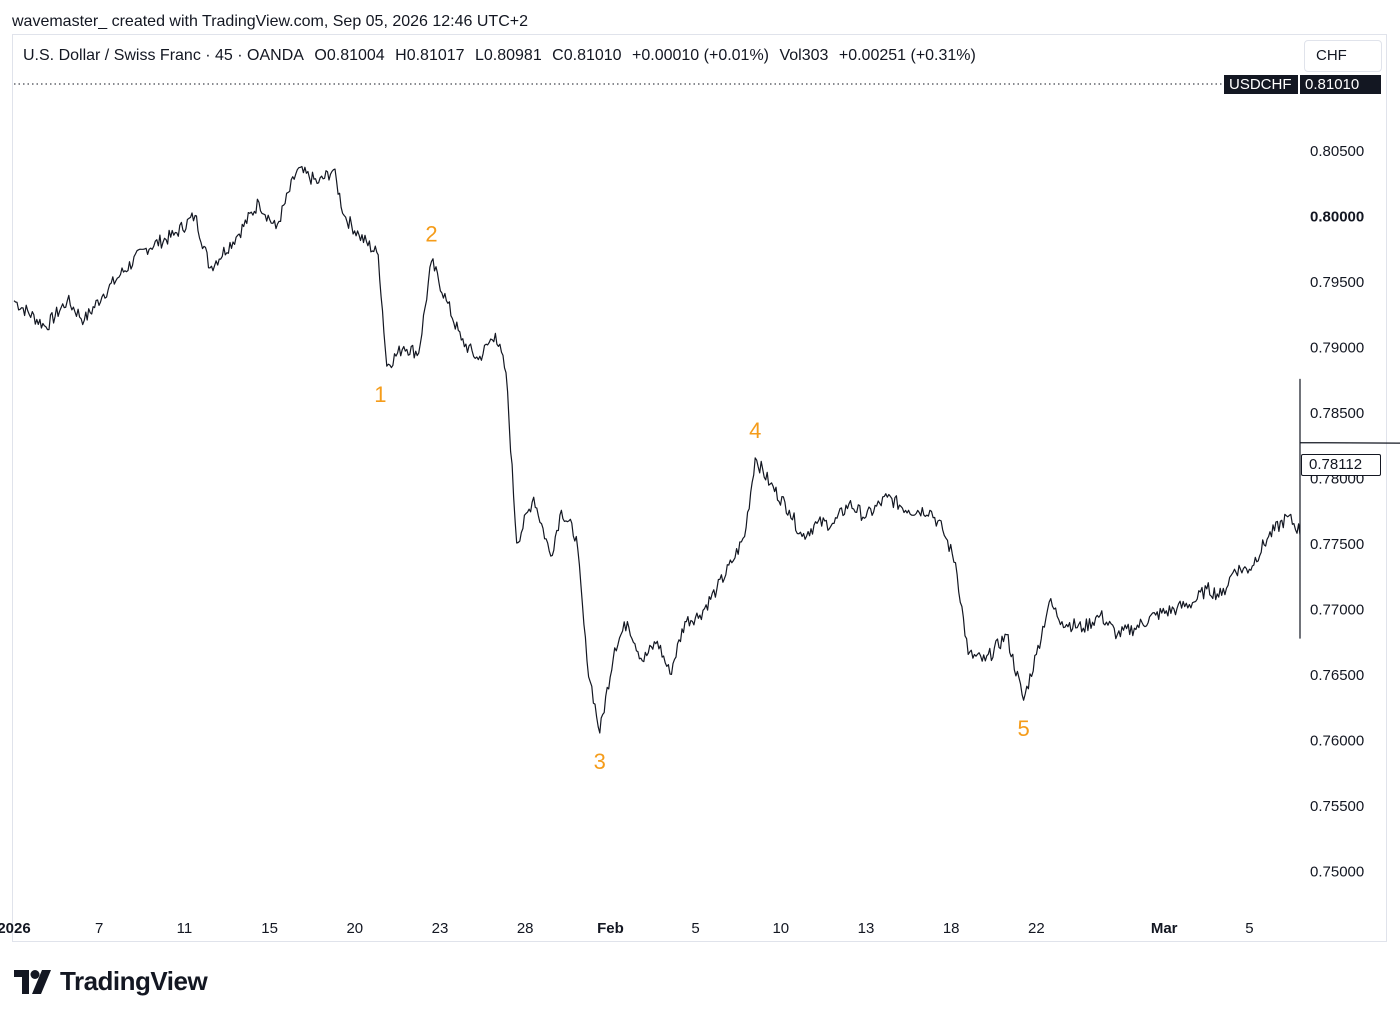 The image size is (1400, 1020). I want to click on x-tick-label: 13, so click(866, 928).